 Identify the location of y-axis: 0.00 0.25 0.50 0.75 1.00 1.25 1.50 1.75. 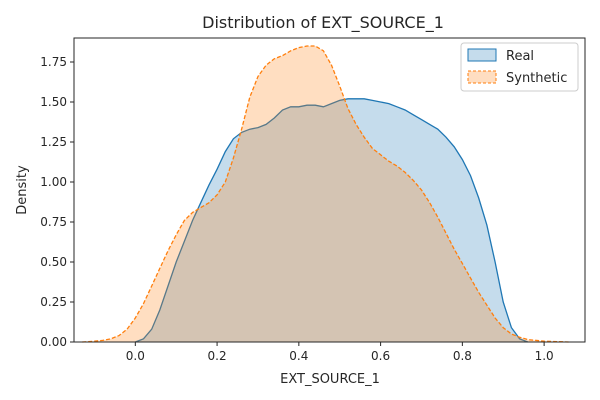
(57, 202).